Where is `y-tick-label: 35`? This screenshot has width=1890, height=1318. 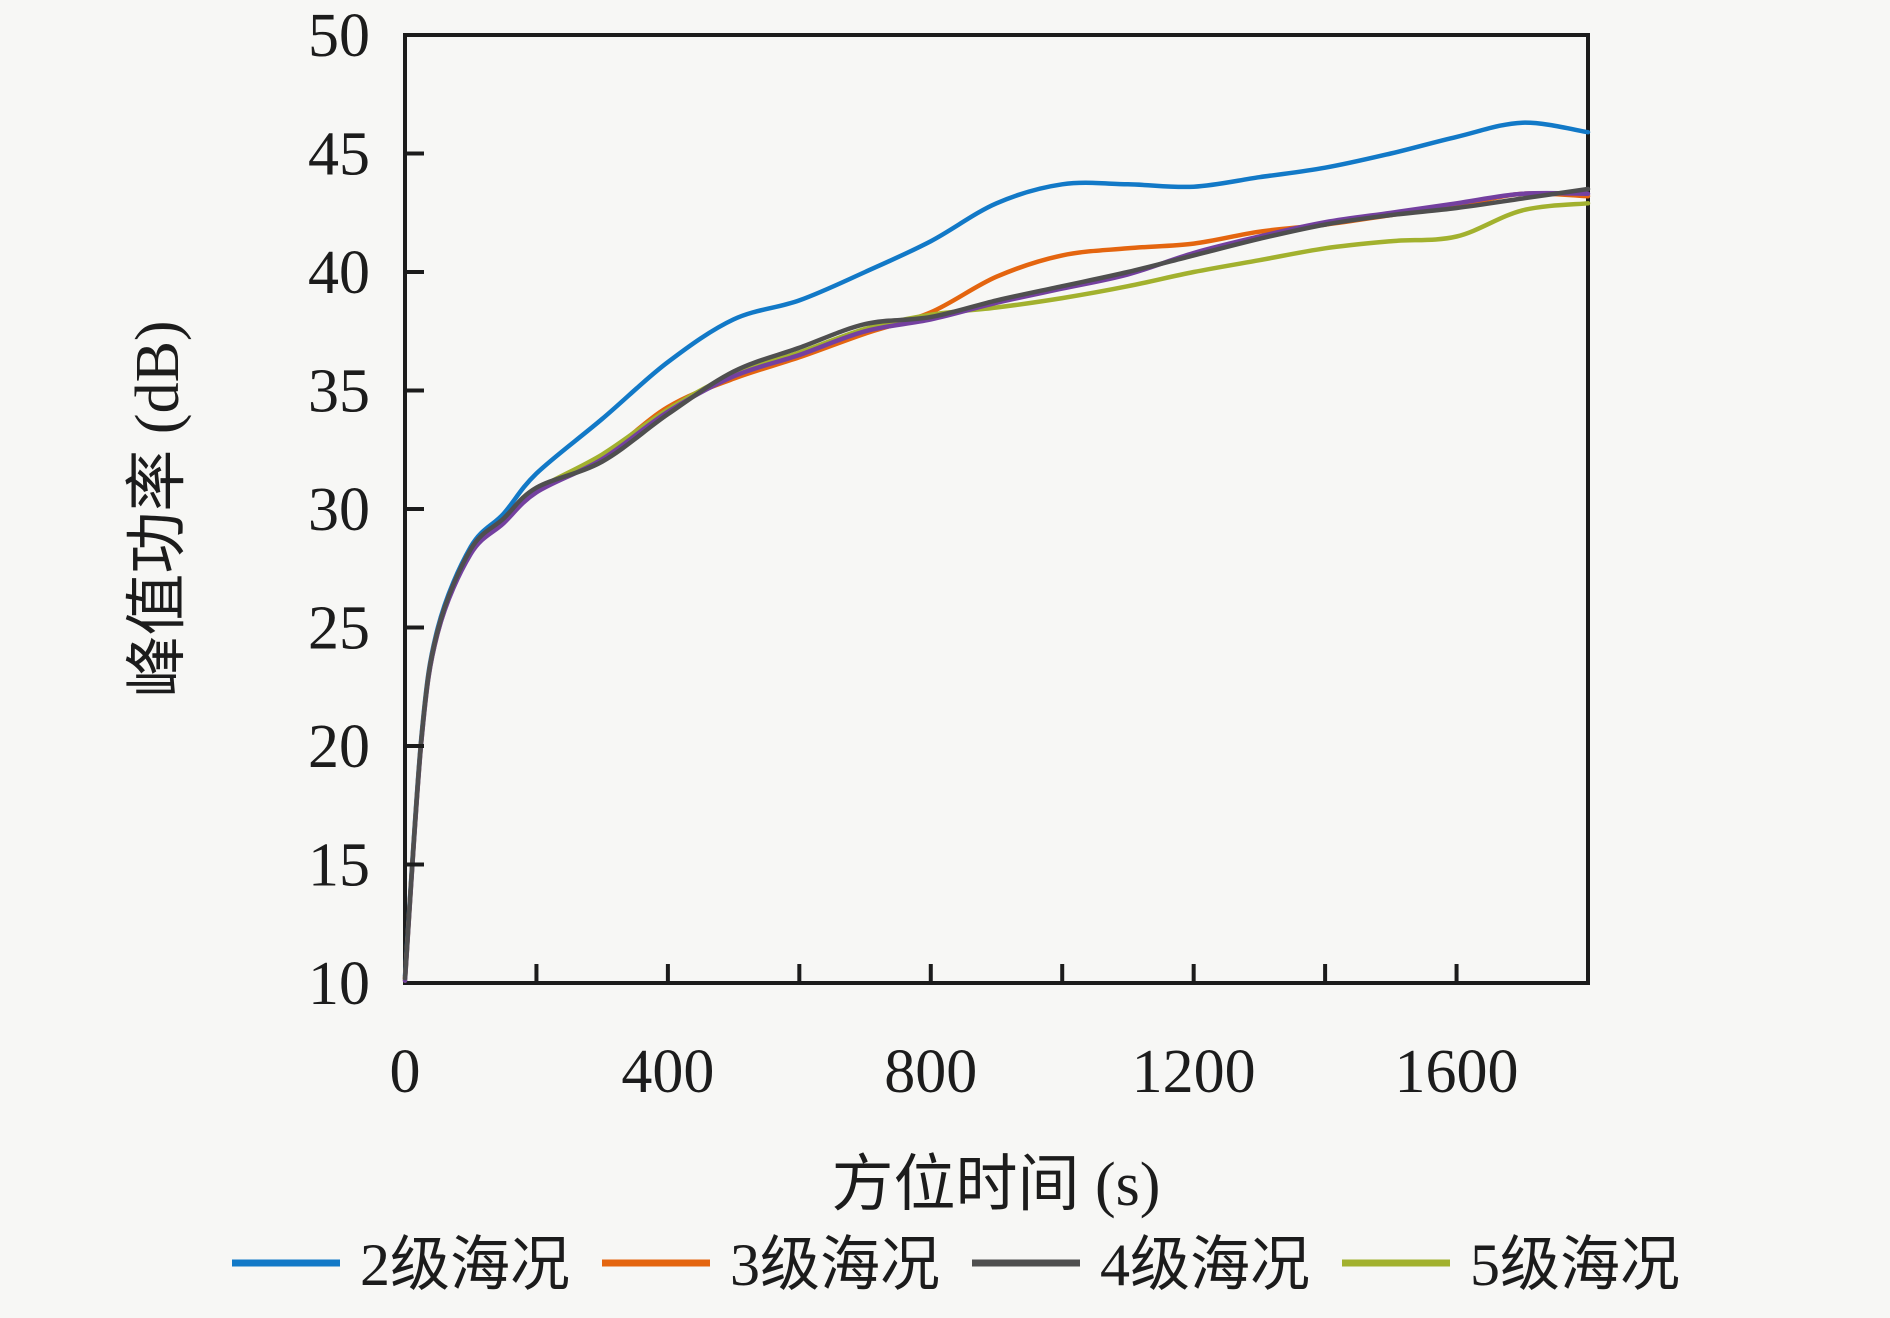
y-tick-label: 35 is located at coordinates (339, 392).